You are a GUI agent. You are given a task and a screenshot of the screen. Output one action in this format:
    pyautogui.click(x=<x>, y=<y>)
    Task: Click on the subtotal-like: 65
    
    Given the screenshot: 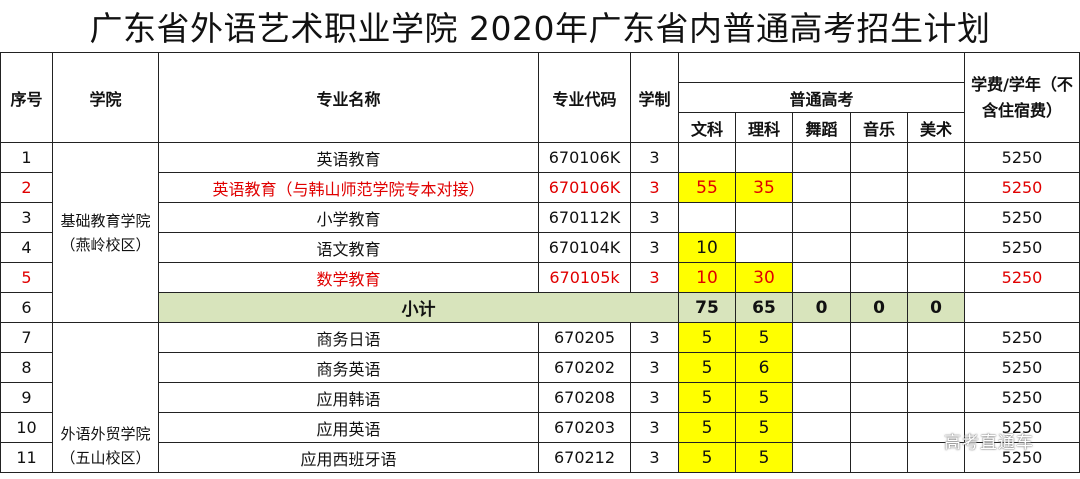 What is the action you would take?
    pyautogui.click(x=764, y=307)
    